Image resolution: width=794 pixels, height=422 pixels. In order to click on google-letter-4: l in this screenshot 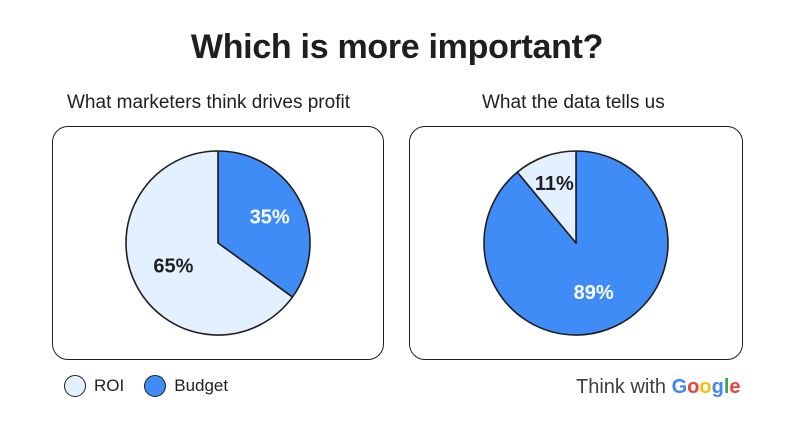, I will do `click(726, 387)`.